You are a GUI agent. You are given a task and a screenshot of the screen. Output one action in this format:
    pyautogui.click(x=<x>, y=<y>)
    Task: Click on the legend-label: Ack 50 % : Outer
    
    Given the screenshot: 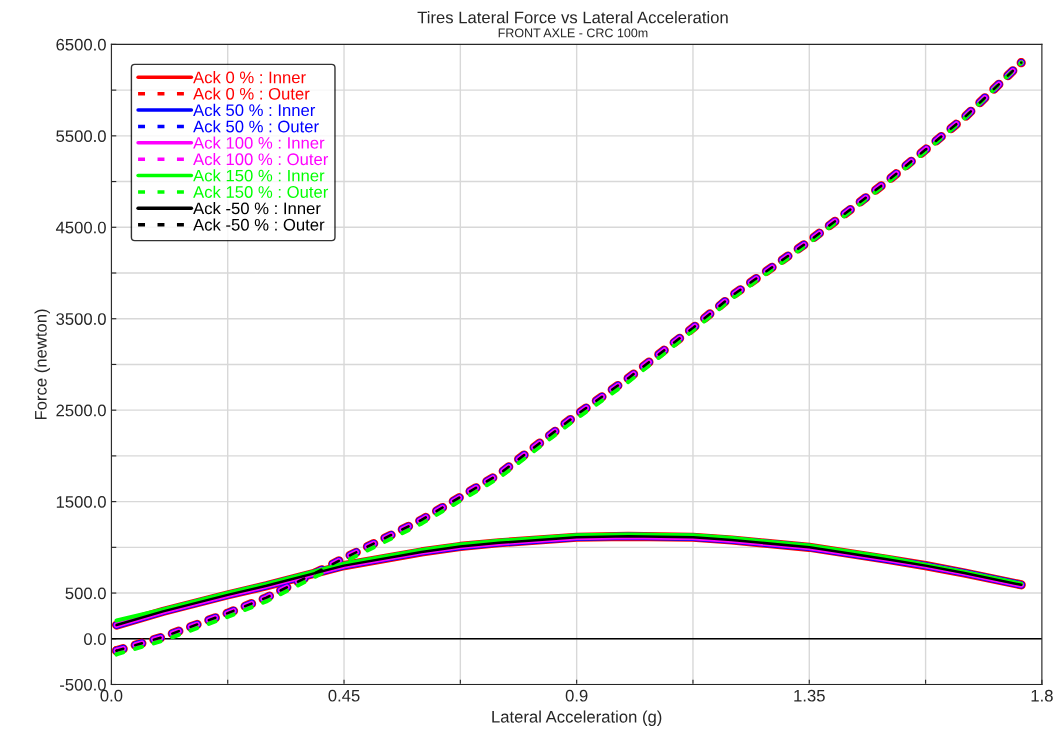 What is the action you would take?
    pyautogui.click(x=256, y=126)
    